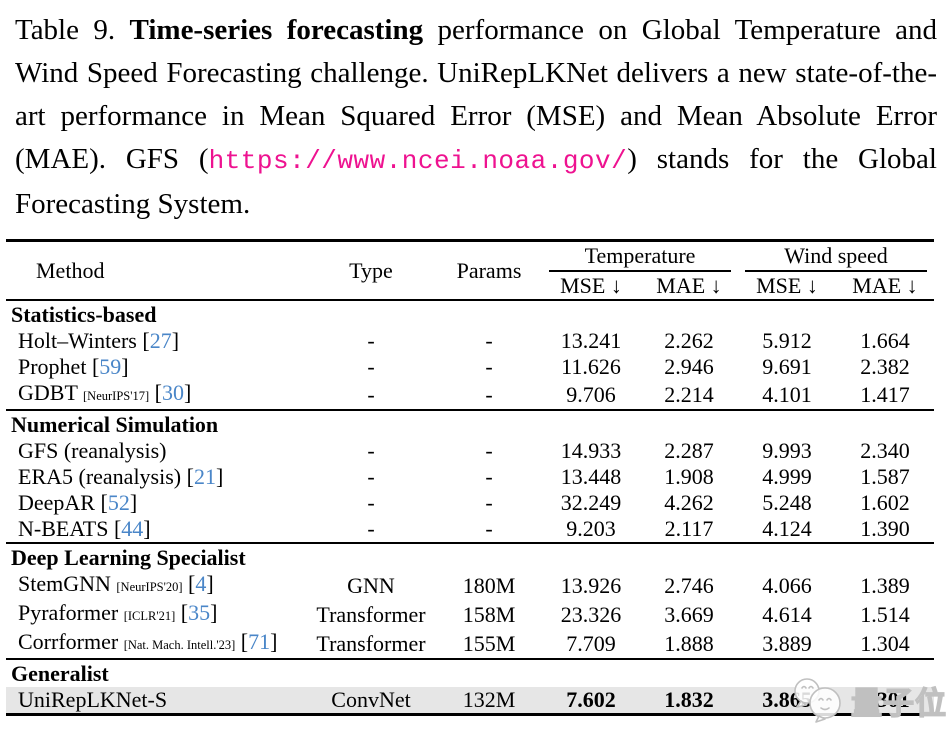 Image resolution: width=951 pixels, height=737 pixels. Describe the element at coordinates (93, 699) in the screenshot. I see `method-name: UniRepLKNet-S` at that location.